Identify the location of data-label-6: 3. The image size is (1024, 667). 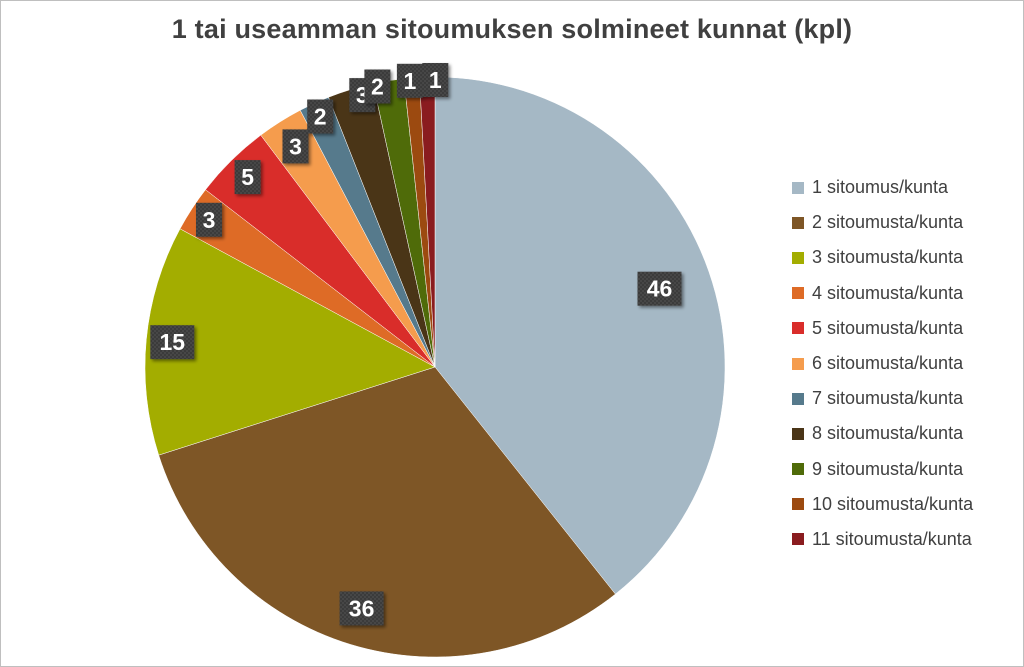
(295, 146).